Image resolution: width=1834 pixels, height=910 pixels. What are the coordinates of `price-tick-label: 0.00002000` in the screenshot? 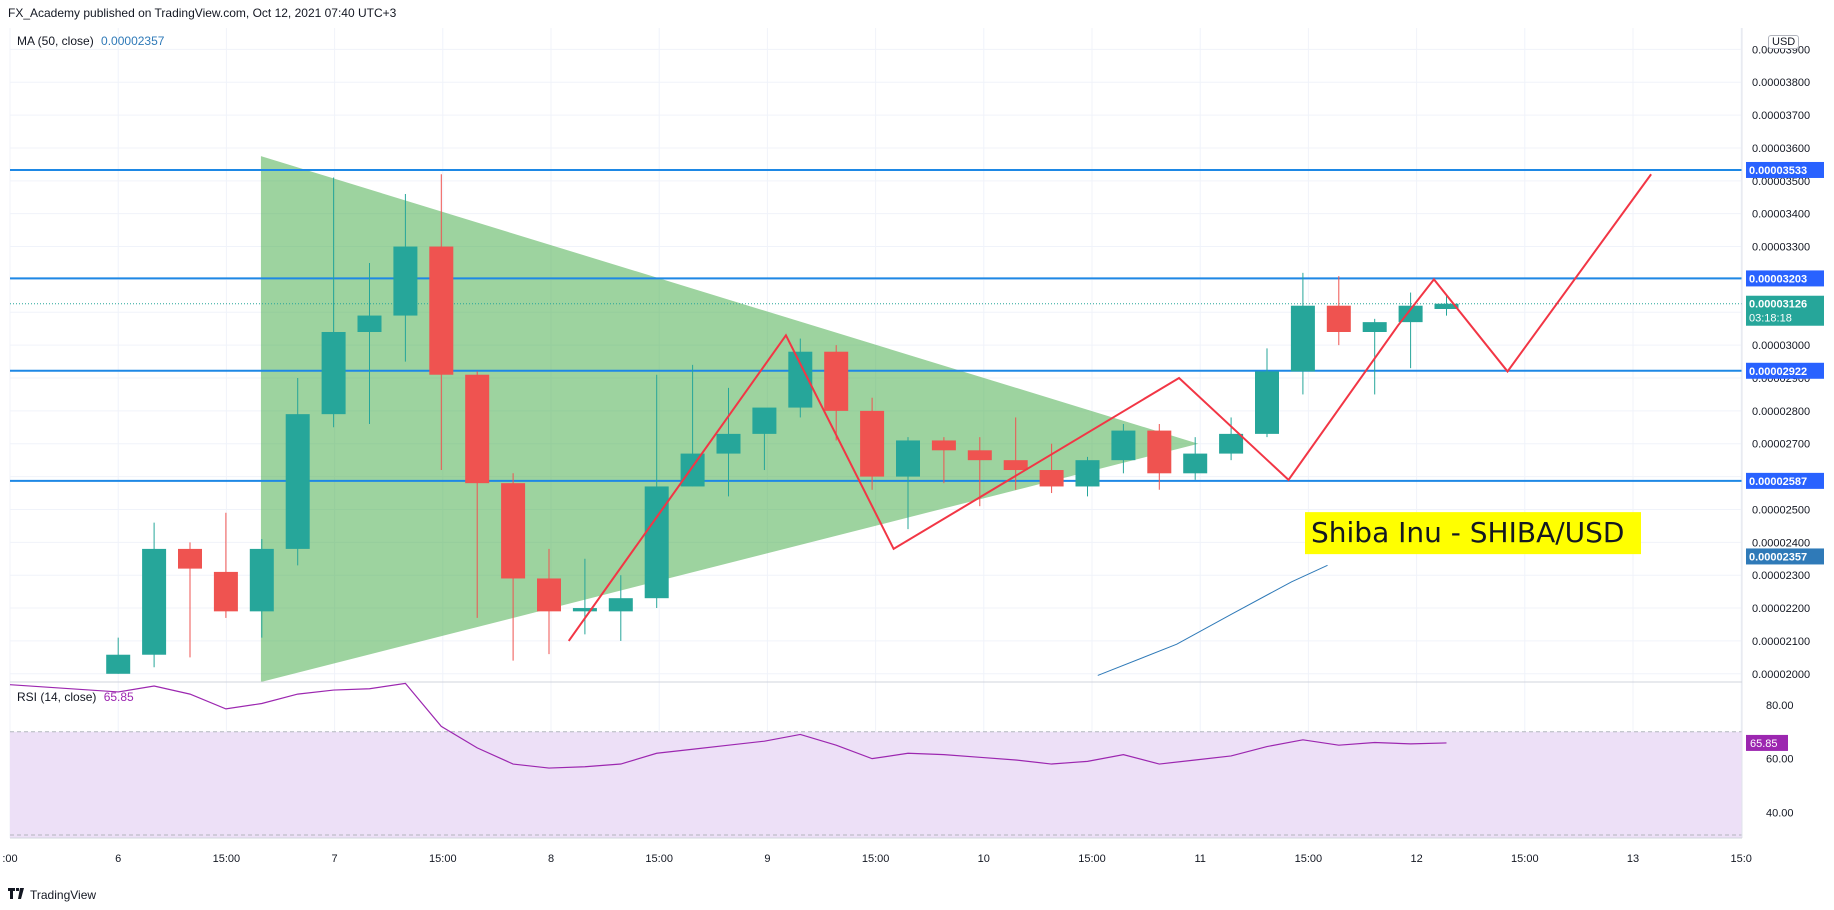 It's located at (1781, 675).